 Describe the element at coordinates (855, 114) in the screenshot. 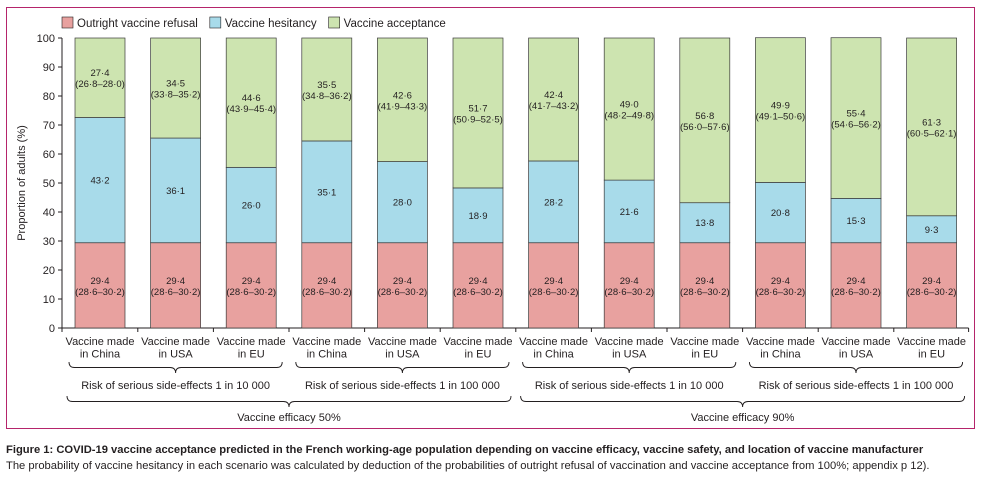

I see `data-label-acceptance: 55·4` at that location.